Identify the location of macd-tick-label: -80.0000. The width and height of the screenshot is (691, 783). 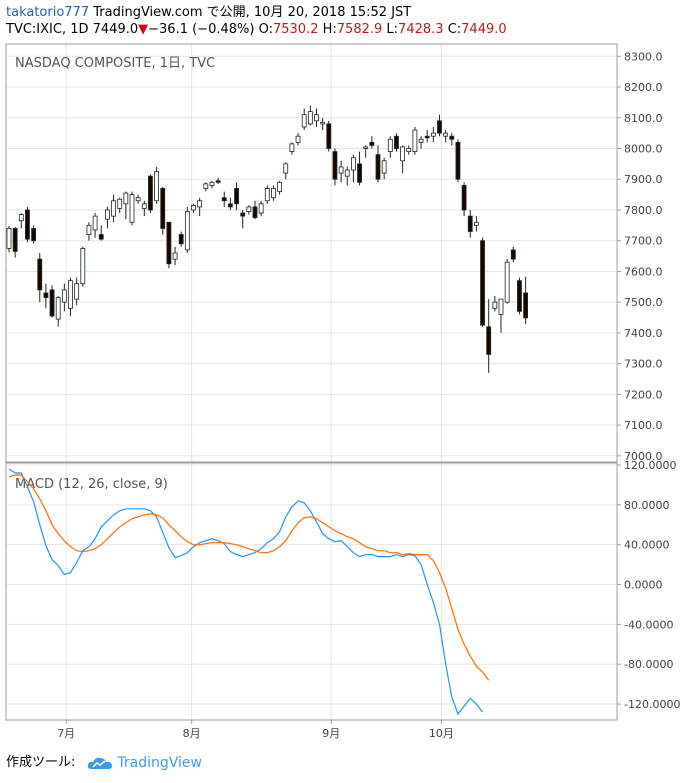
(648, 664).